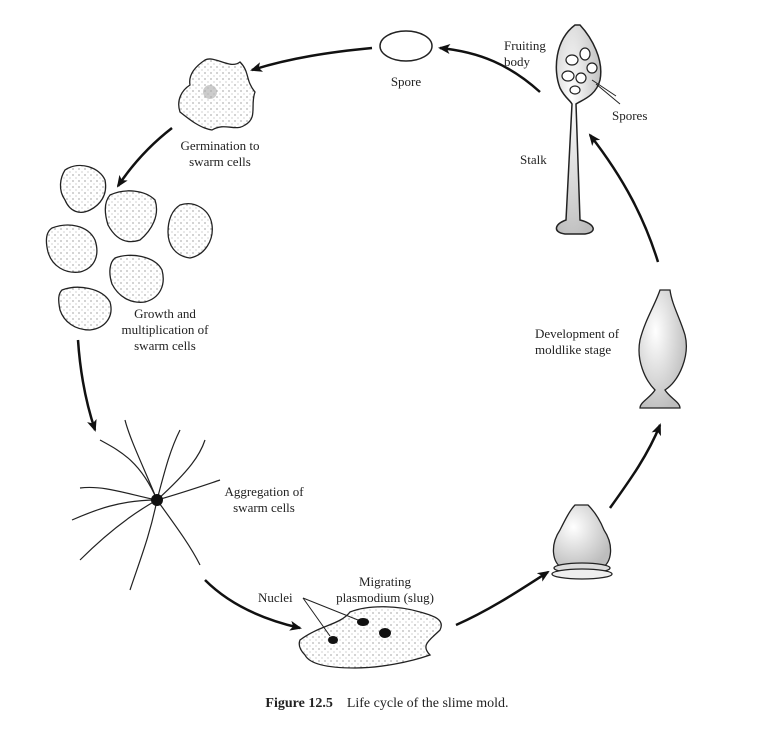 The image size is (774, 730). Describe the element at coordinates (525, 45) in the screenshot. I see `label-fruiting-line1: Fruiting` at that location.